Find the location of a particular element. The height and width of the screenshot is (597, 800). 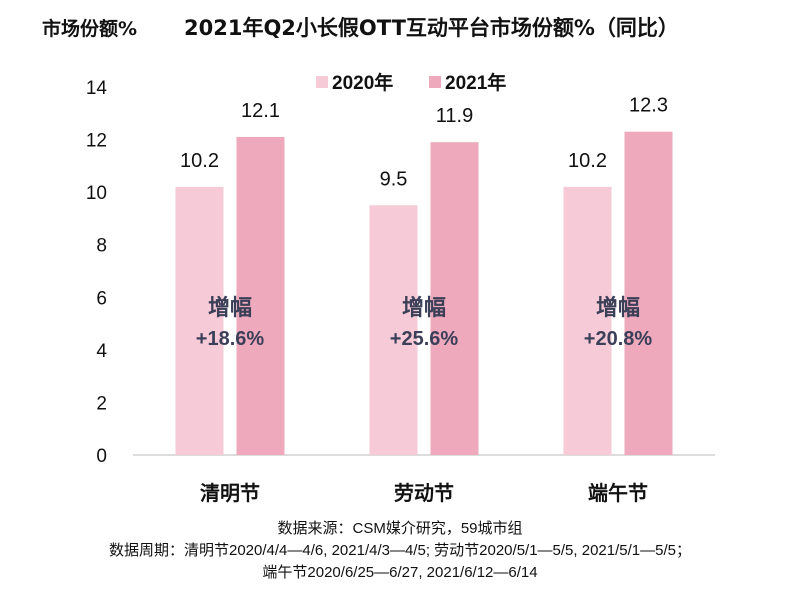

y-tick-label: 4 is located at coordinates (101, 351).